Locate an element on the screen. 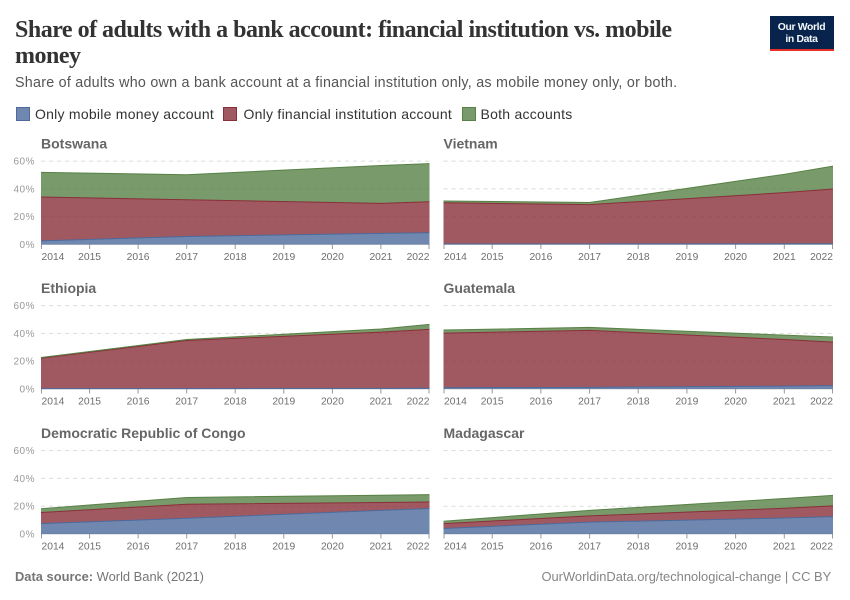 The width and height of the screenshot is (850, 600). svg-text: Vietnam is located at coordinates (471, 143).